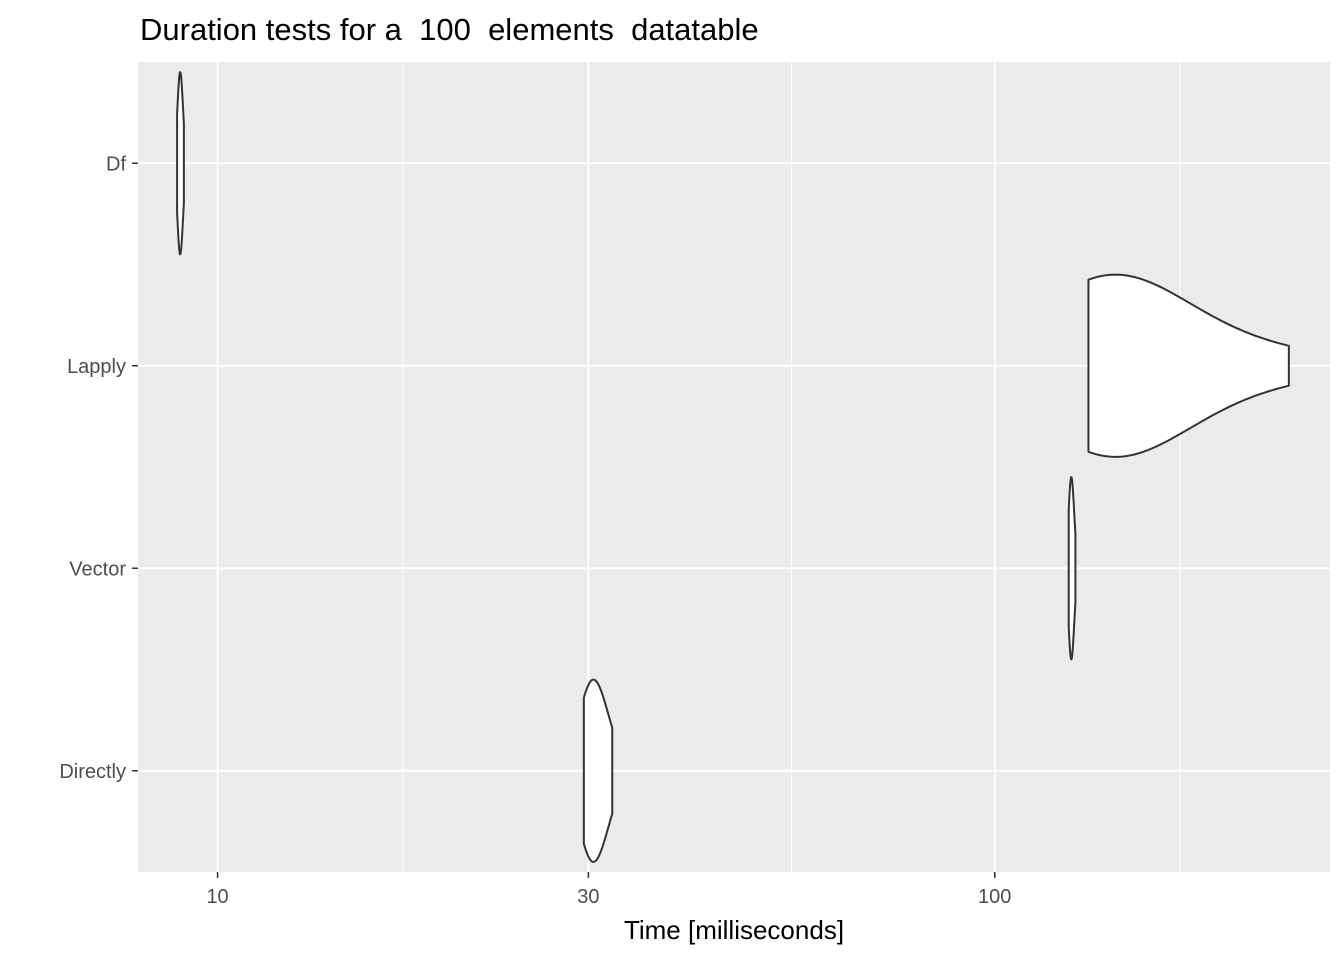 The width and height of the screenshot is (1344, 960). What do you see at coordinates (97, 569) in the screenshot?
I see `y-tick-label: Vector` at bounding box center [97, 569].